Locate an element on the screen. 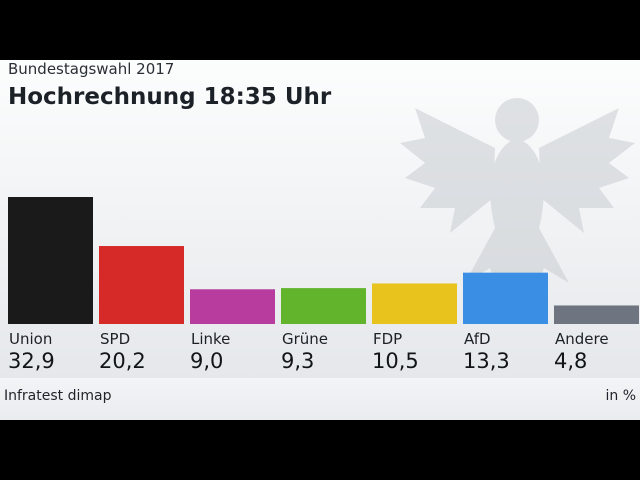 Image resolution: width=640 pixels, height=480 pixels. label-band is located at coordinates (320, 399).